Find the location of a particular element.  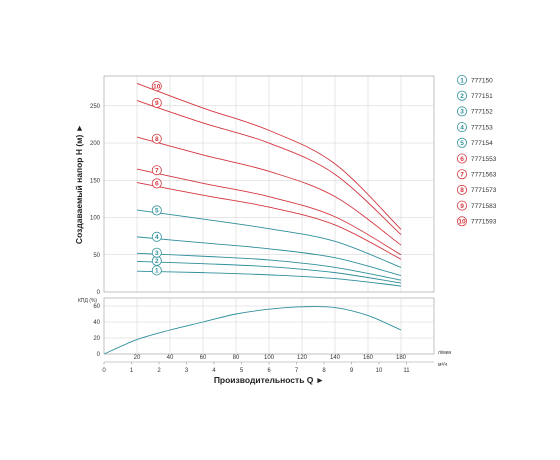

efficiency-y-tick-label: 60 is located at coordinates (96, 307).